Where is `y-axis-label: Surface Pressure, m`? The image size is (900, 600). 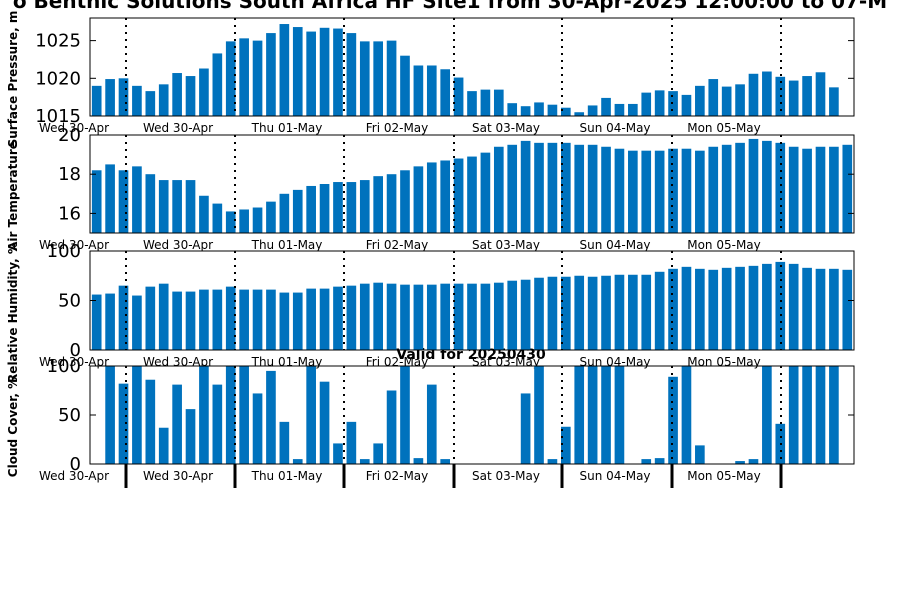
y-axis-label: Surface Pressure, m is located at coordinates (13, 79).